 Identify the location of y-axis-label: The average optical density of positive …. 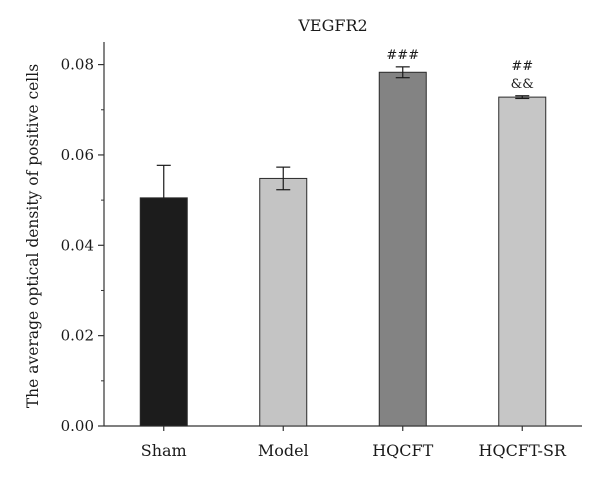
(33, 236).